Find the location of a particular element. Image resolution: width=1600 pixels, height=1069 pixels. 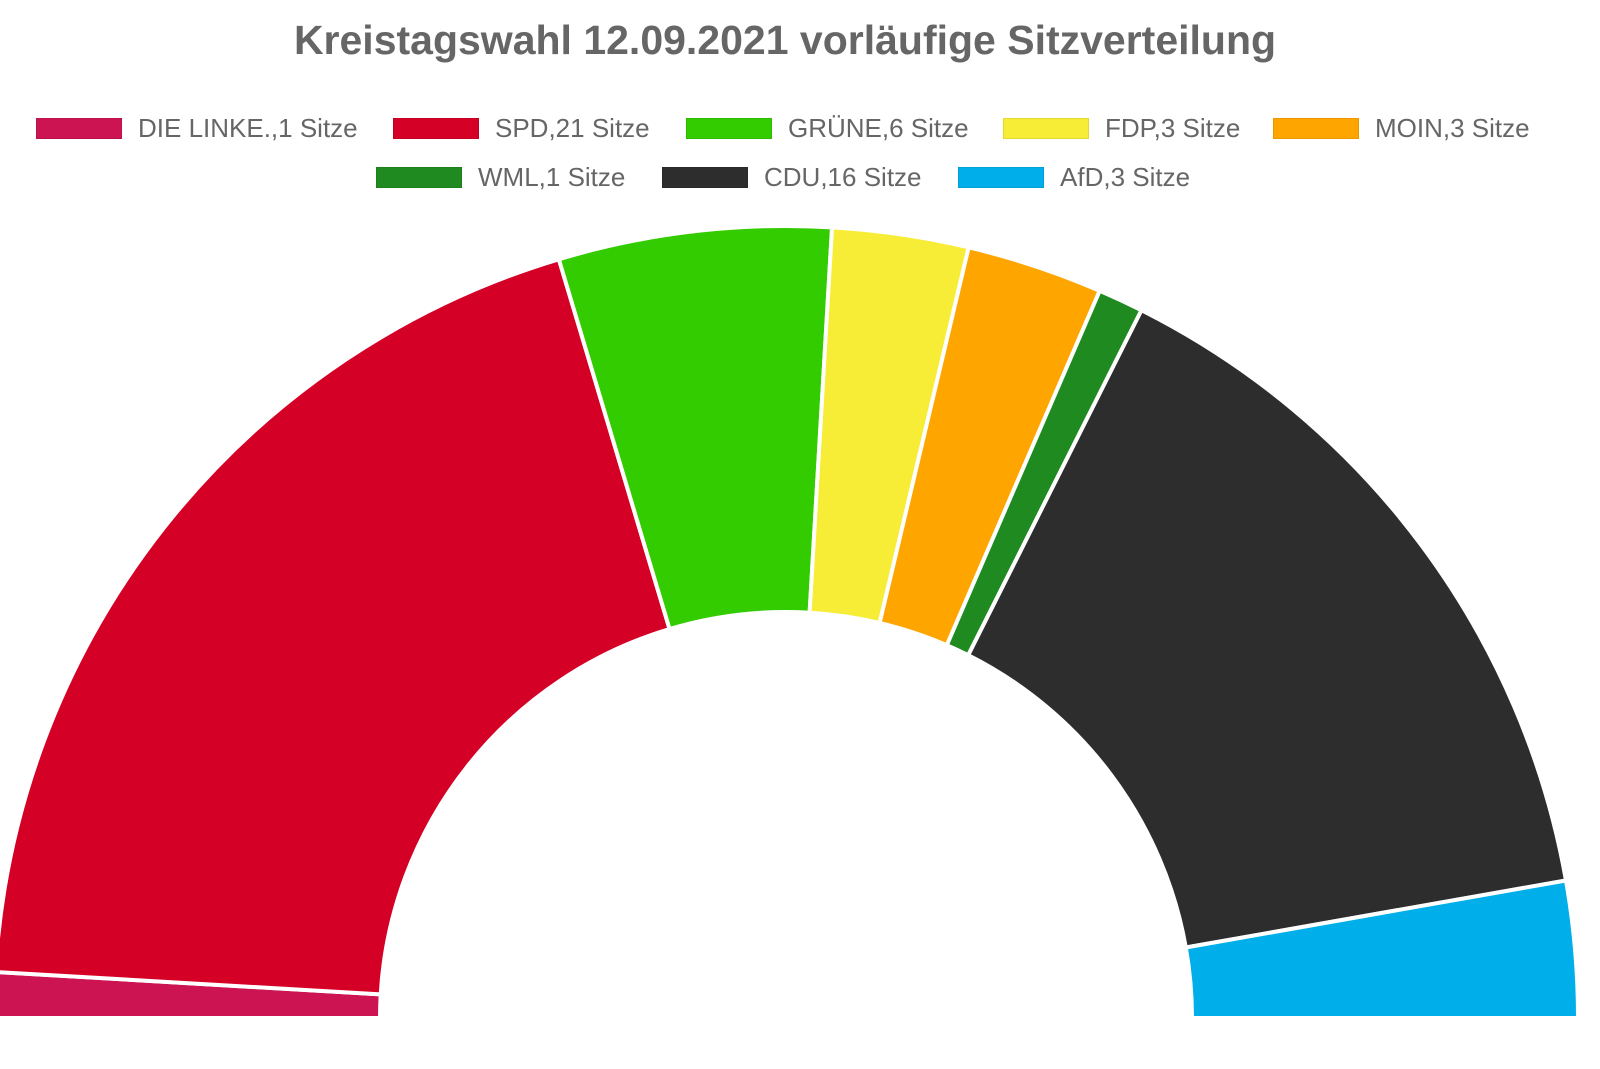

legend-swatch-afd is located at coordinates (1001, 177).